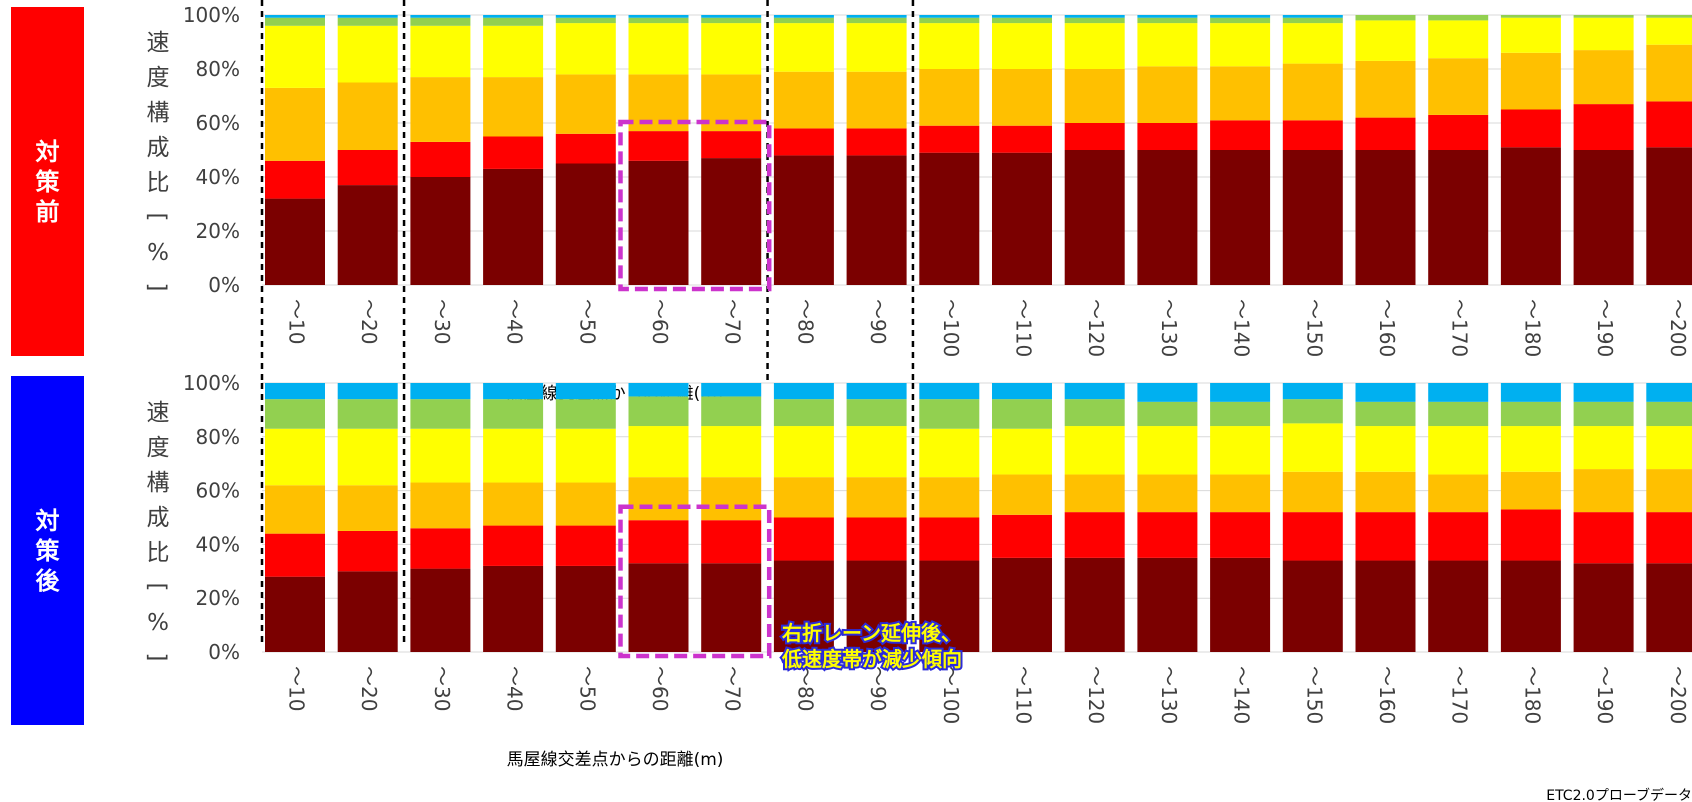 The height and width of the screenshot is (802, 1692). What do you see at coordinates (615, 760) in the screenshot?
I see `x-axis-title: 馬屋線交差点からの距離(m)` at bounding box center [615, 760].